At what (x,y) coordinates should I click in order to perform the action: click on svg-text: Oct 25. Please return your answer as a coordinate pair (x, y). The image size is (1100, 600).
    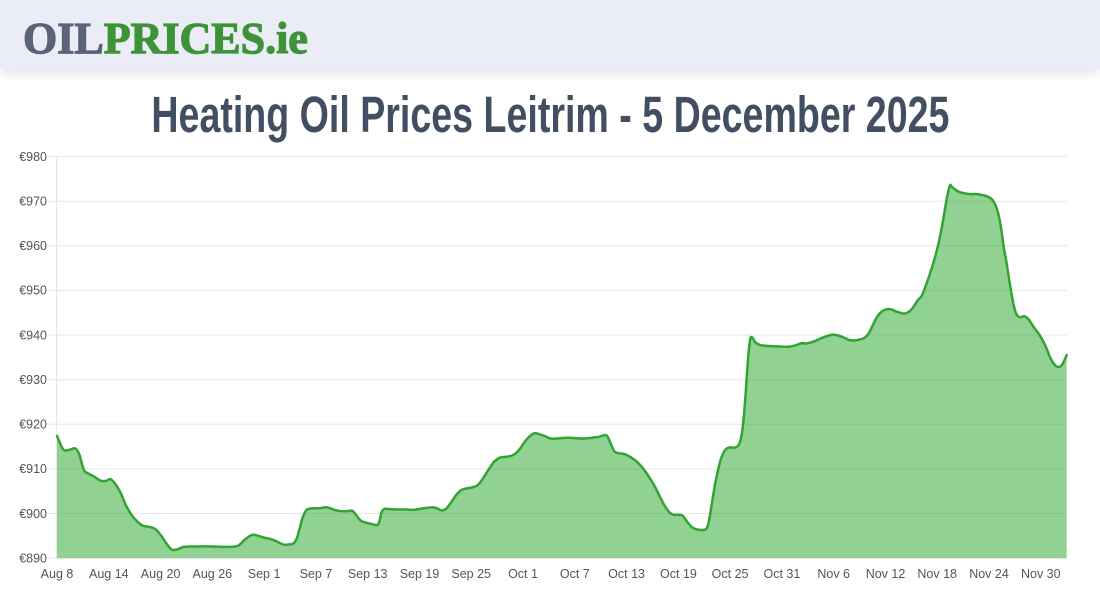
    Looking at the image, I should click on (730, 574).